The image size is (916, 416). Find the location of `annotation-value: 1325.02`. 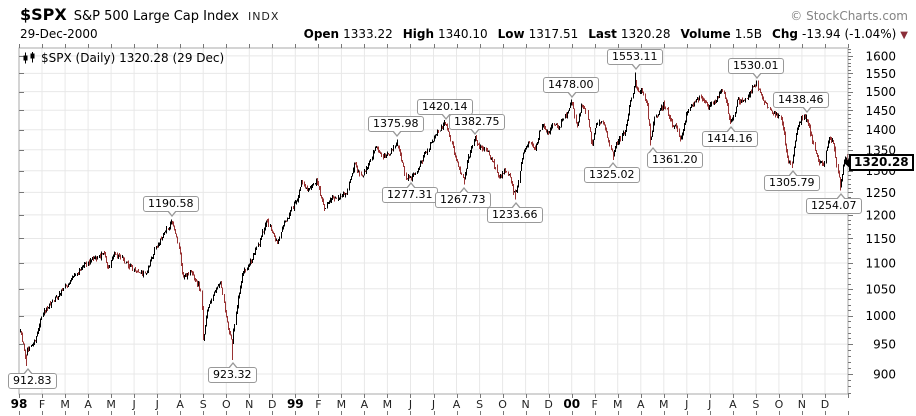

annotation-value: 1325.02 is located at coordinates (612, 174).